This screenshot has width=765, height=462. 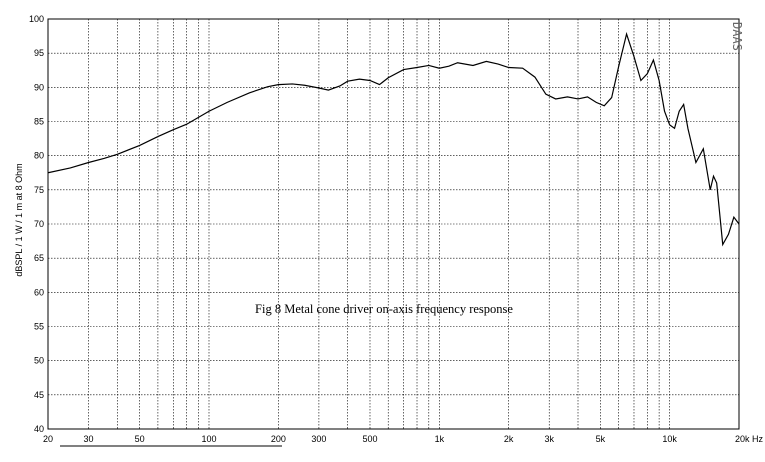 I want to click on x-tick-label: 20, so click(x=48, y=439).